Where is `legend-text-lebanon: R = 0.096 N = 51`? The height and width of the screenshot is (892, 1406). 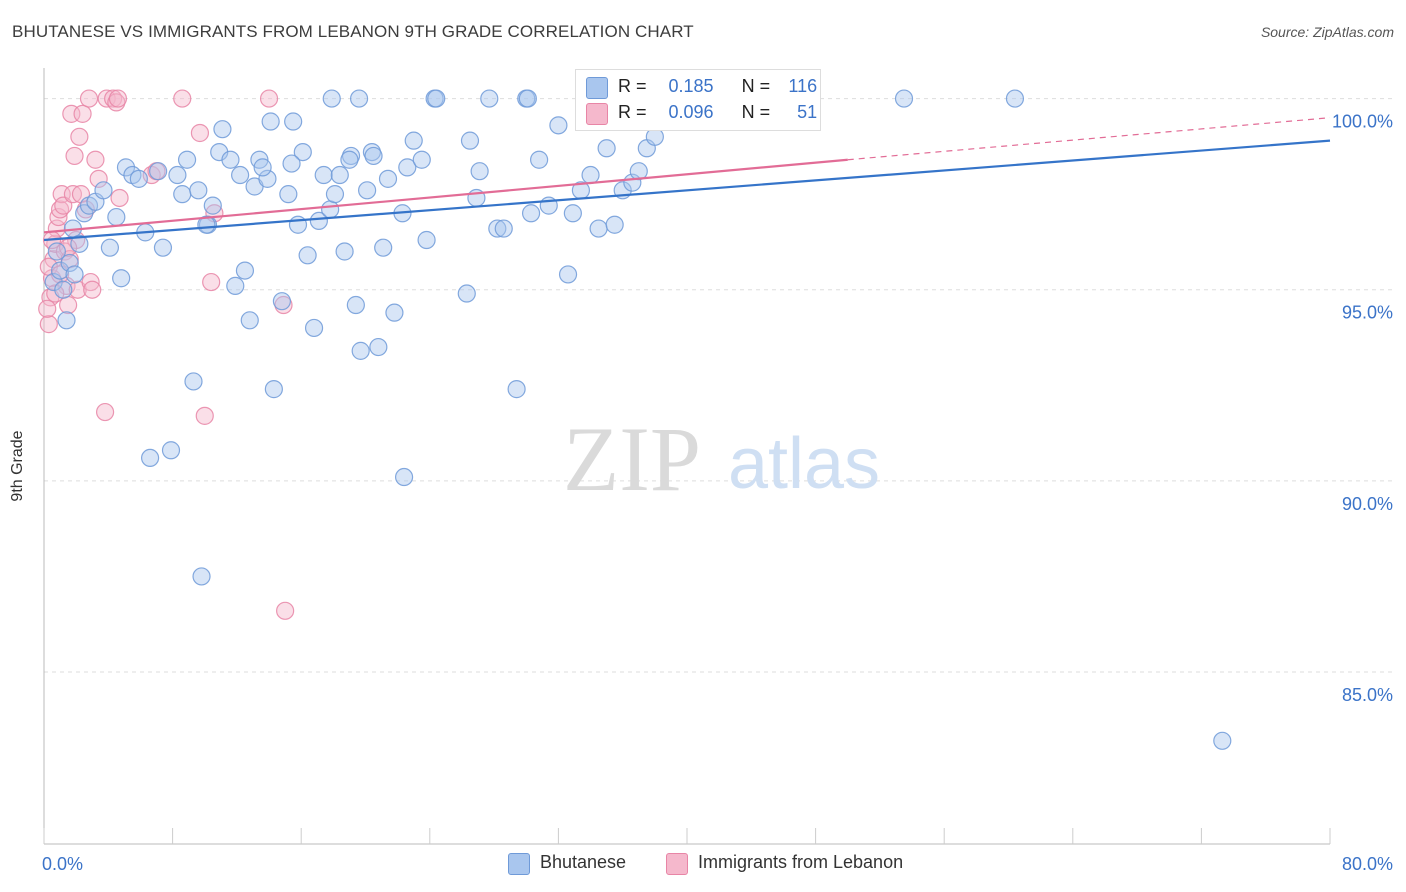 legend-text-lebanon: R = 0.096 N = 51 is located at coordinates (717, 112).